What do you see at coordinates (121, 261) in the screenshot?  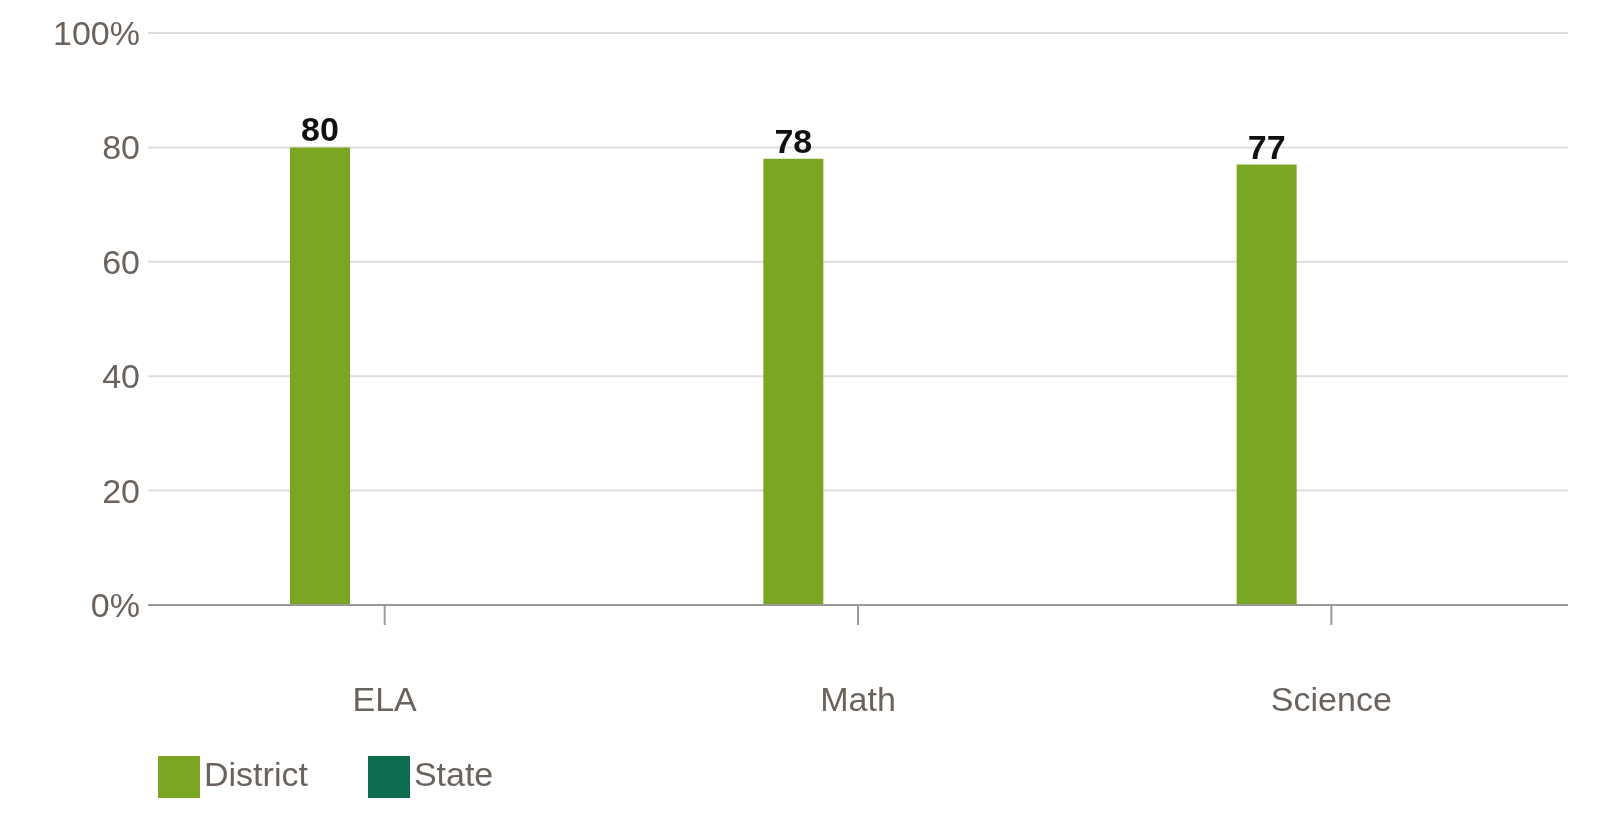 I see `y-tick-label: 60` at bounding box center [121, 261].